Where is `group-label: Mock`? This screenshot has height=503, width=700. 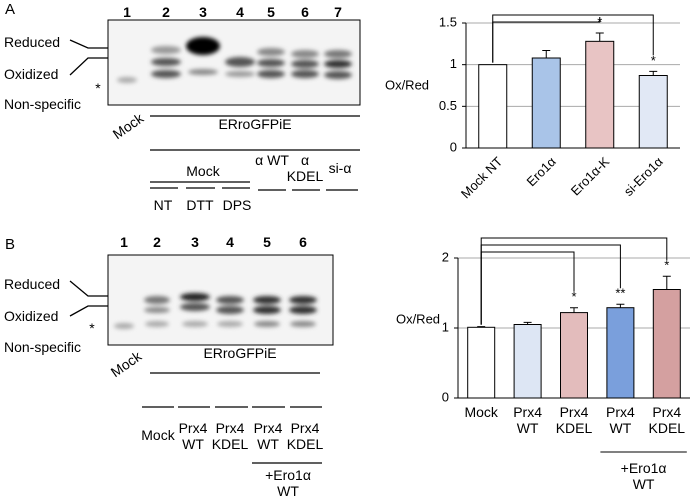 group-label: Mock is located at coordinates (203, 171).